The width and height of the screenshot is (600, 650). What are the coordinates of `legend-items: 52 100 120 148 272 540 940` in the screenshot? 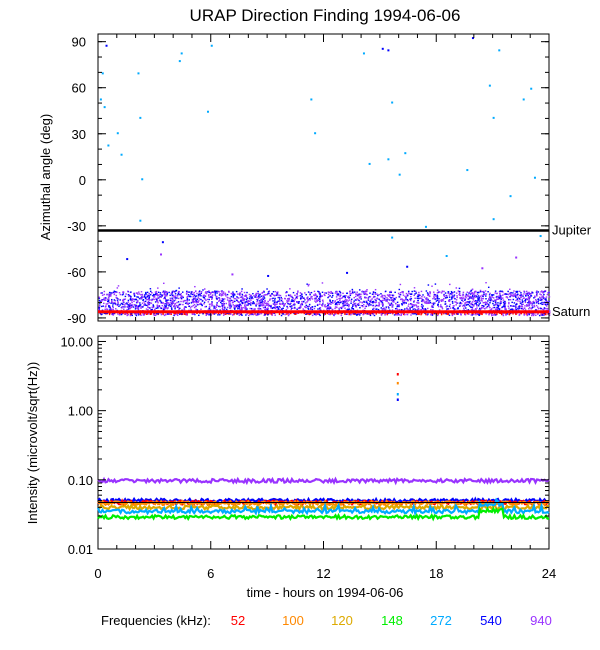 It's located at (391, 620).